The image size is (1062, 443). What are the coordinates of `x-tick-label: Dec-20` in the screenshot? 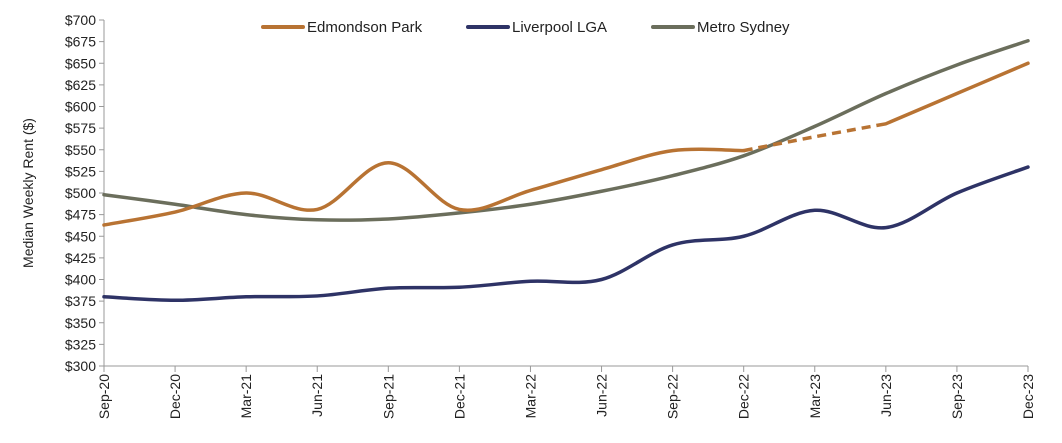 It's located at (175, 396).